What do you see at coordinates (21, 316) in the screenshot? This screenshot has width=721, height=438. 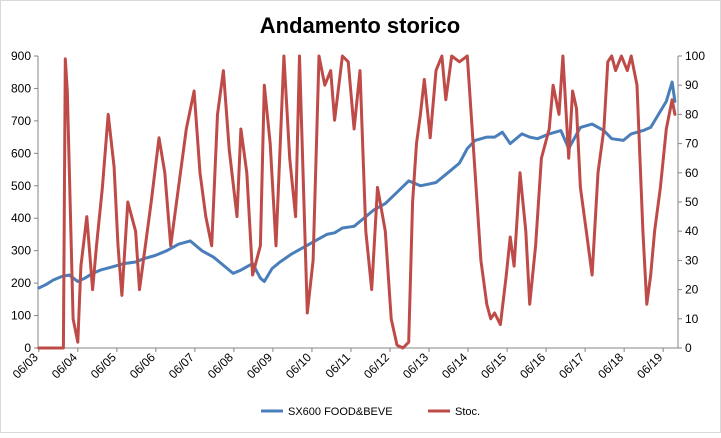 I see `left-tick-label: 100` at bounding box center [21, 316].